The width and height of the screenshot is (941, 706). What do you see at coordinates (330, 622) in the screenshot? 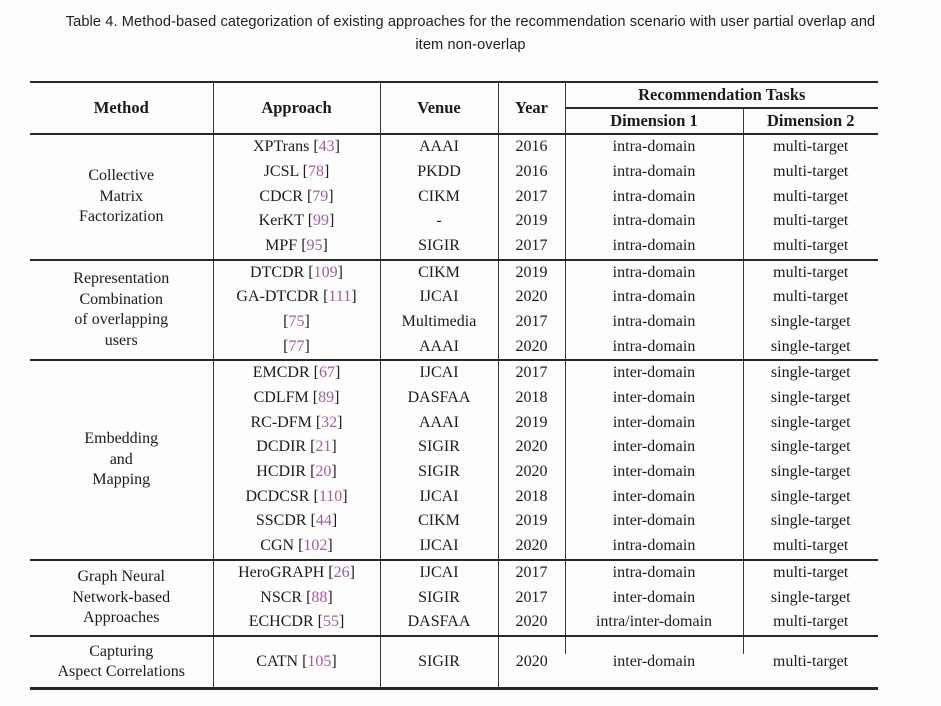
I see `citation-link: 55` at bounding box center [330, 622].